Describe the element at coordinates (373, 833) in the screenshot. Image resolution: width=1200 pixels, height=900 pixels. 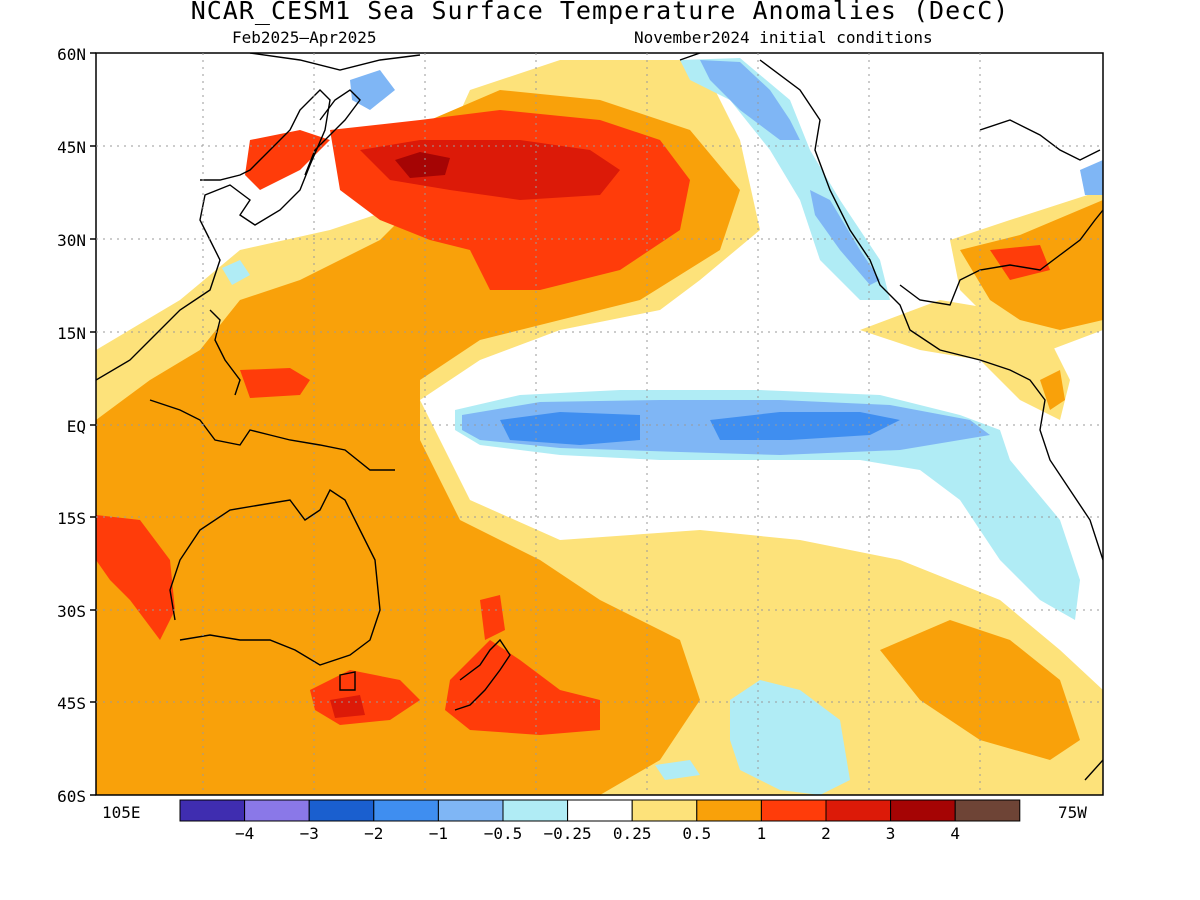
I see `colorbar-tick-label: −2` at that location.